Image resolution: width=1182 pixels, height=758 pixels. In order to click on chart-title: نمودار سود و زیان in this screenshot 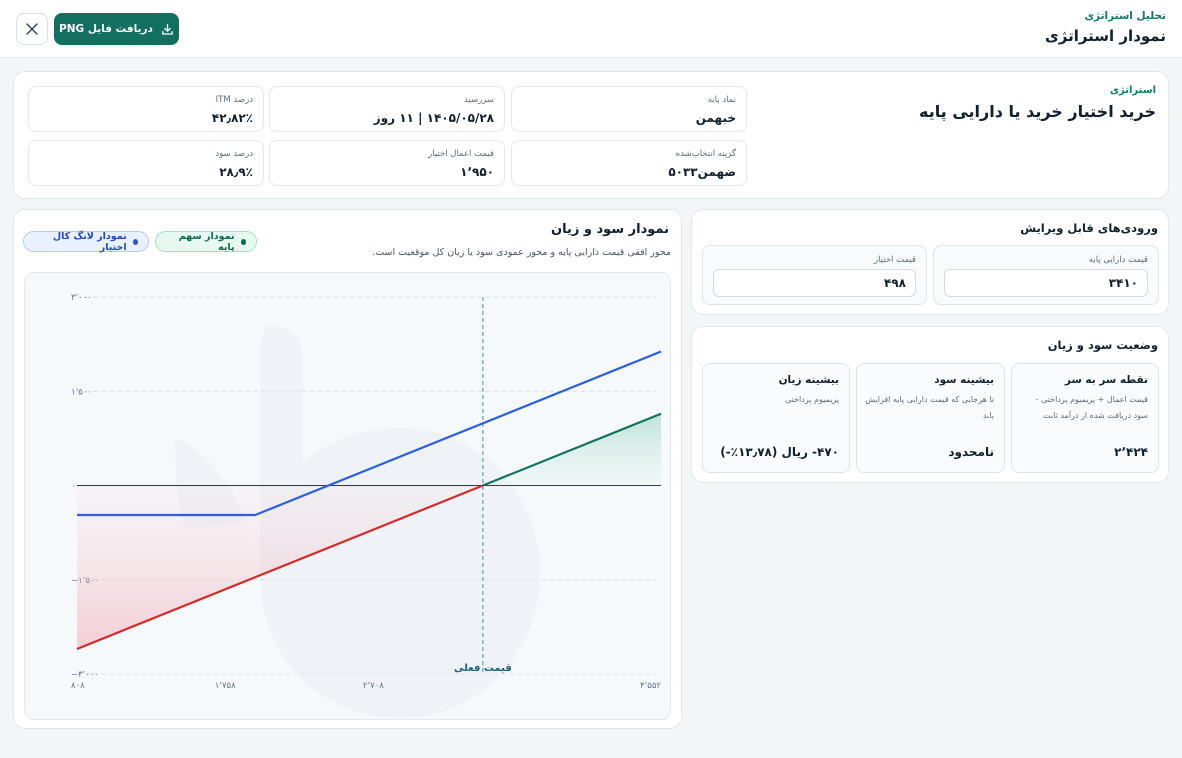, I will do `click(610, 229)`.